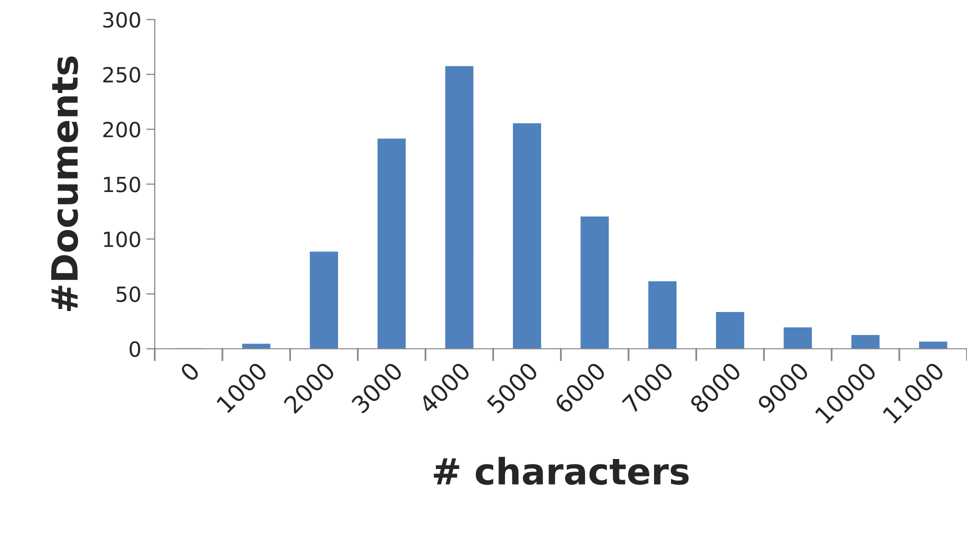 This screenshot has height=558, width=967. I want to click on y-tick-label: 0, so click(135, 349).